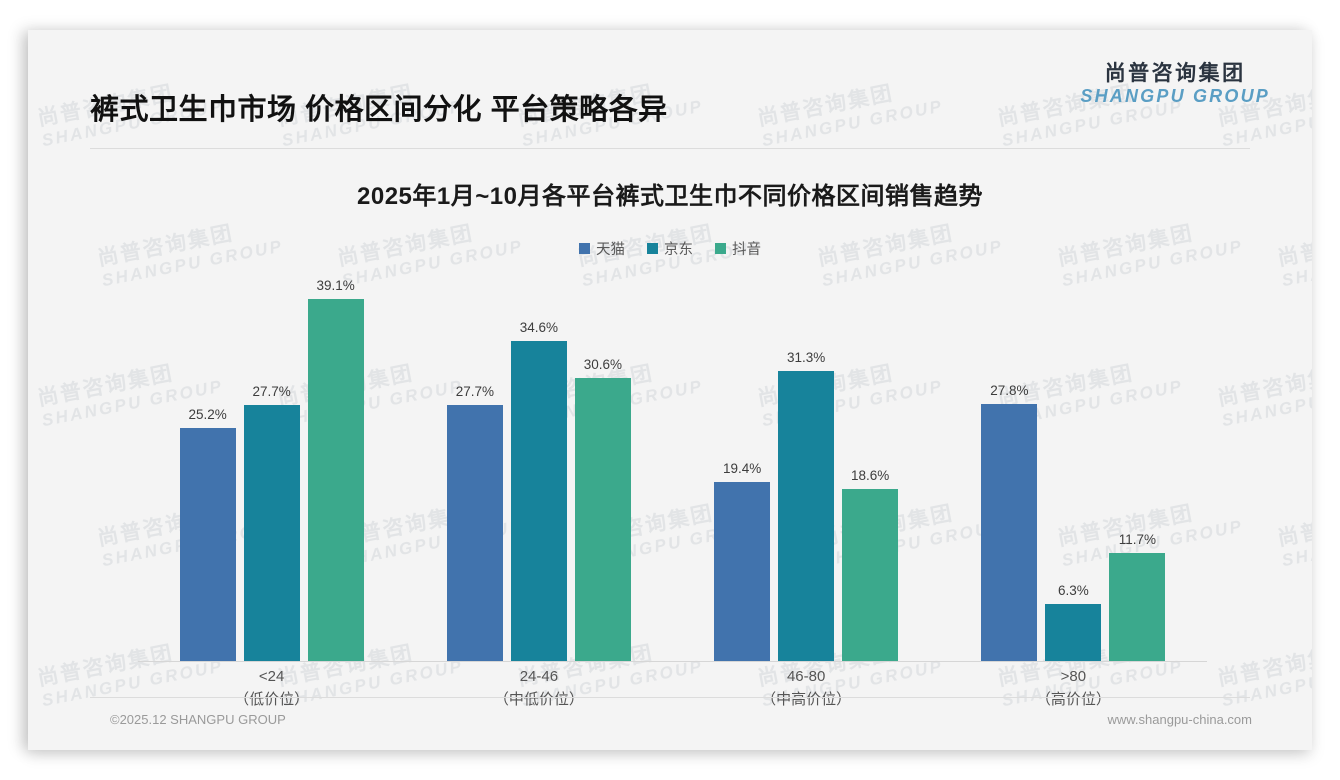 Image resolution: width=1340 pixels, height=780 pixels. I want to click on bar-天猫-<24: 25.2%, so click(207, 534).